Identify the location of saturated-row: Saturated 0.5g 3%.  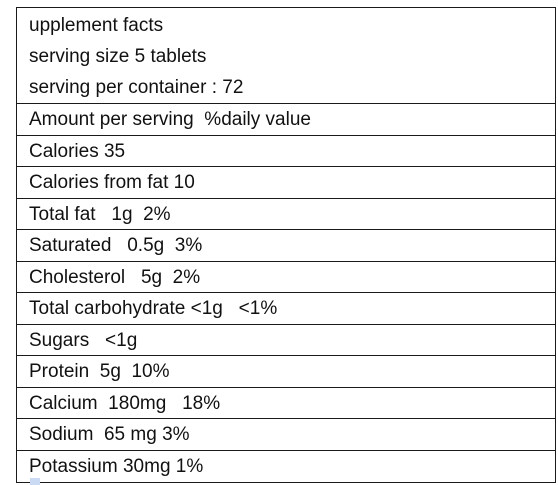
(286, 246).